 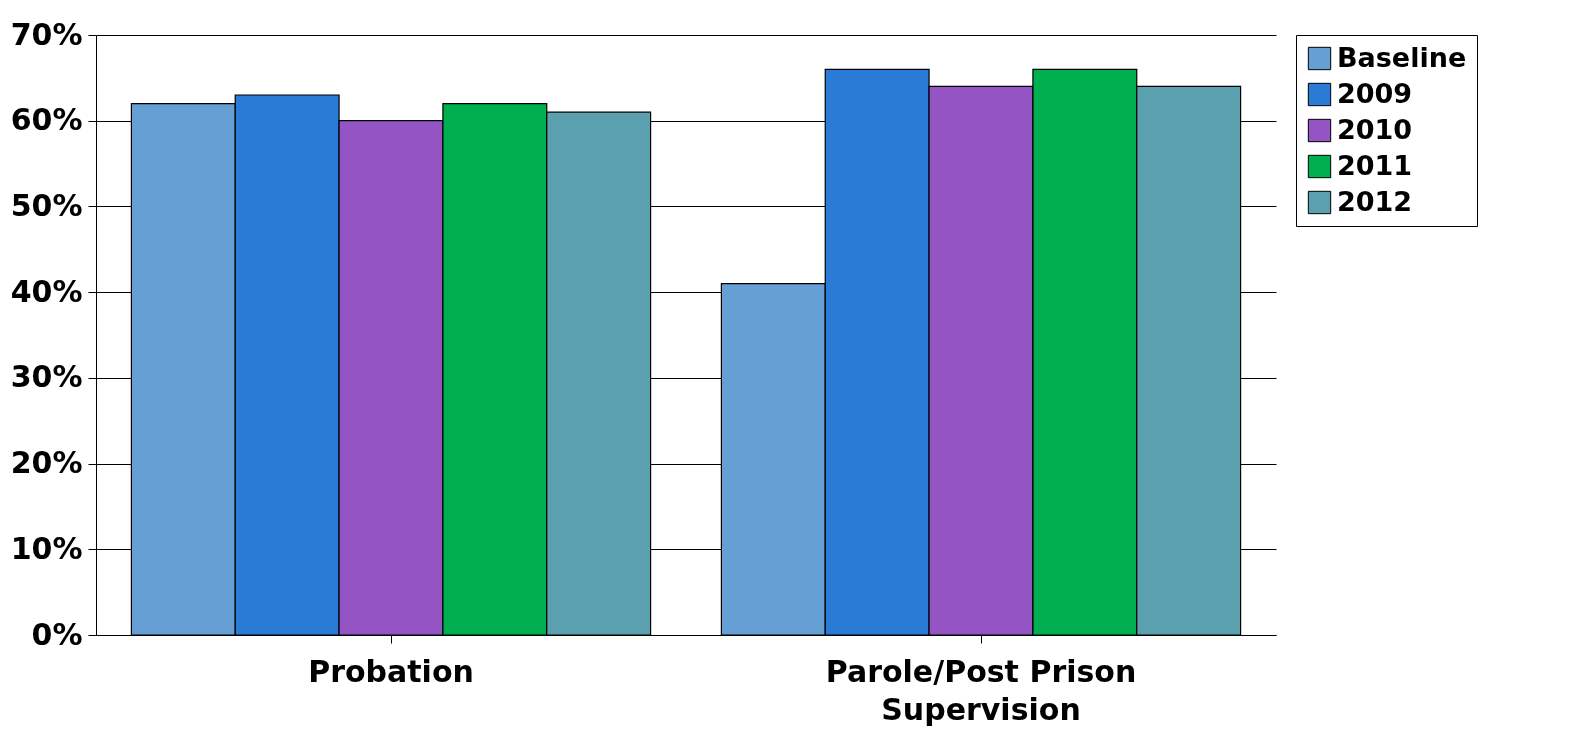 What do you see at coordinates (57, 634) in the screenshot?
I see `y-tick-label: 0%` at bounding box center [57, 634].